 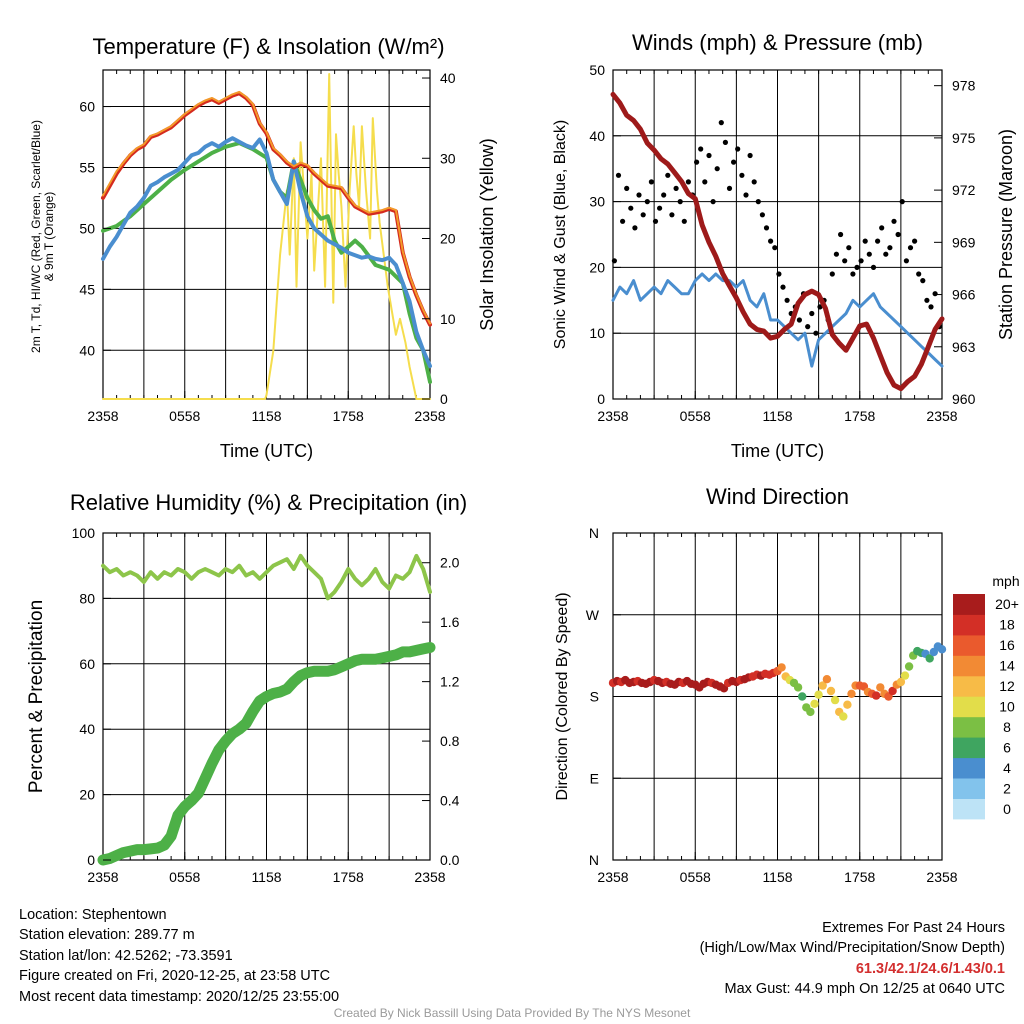 What do you see at coordinates (91, 860) in the screenshot?
I see `y-tick-label: 0` at bounding box center [91, 860].